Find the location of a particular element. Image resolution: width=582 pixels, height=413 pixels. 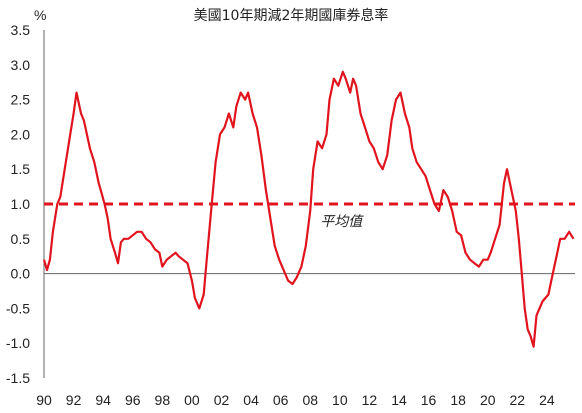

average-line-label: 平均值 is located at coordinates (342, 222).